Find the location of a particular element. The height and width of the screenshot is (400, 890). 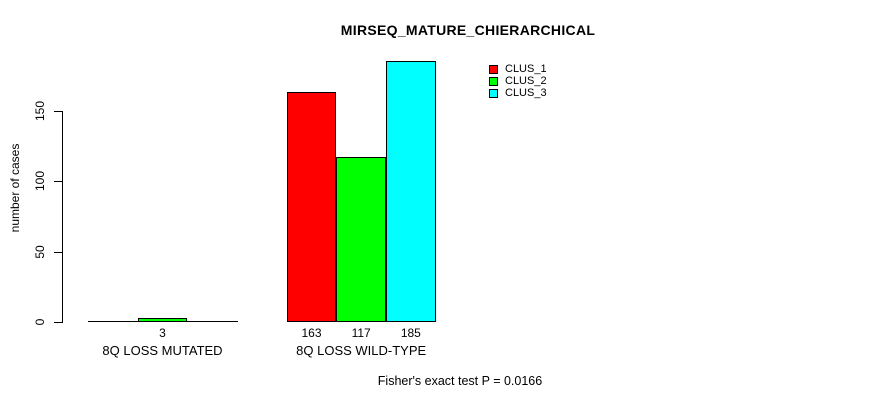

bar-value-label: 117 is located at coordinates (361, 333).